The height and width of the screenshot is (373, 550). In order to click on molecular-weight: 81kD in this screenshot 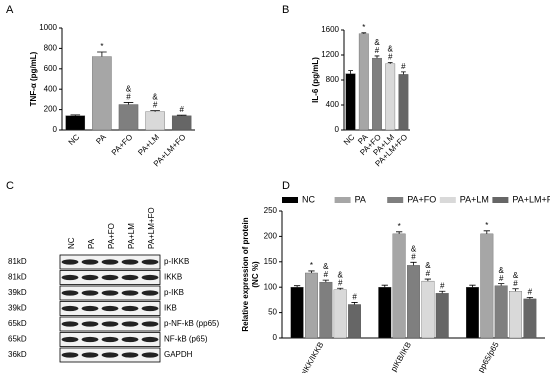, I will do `click(17, 261)`.